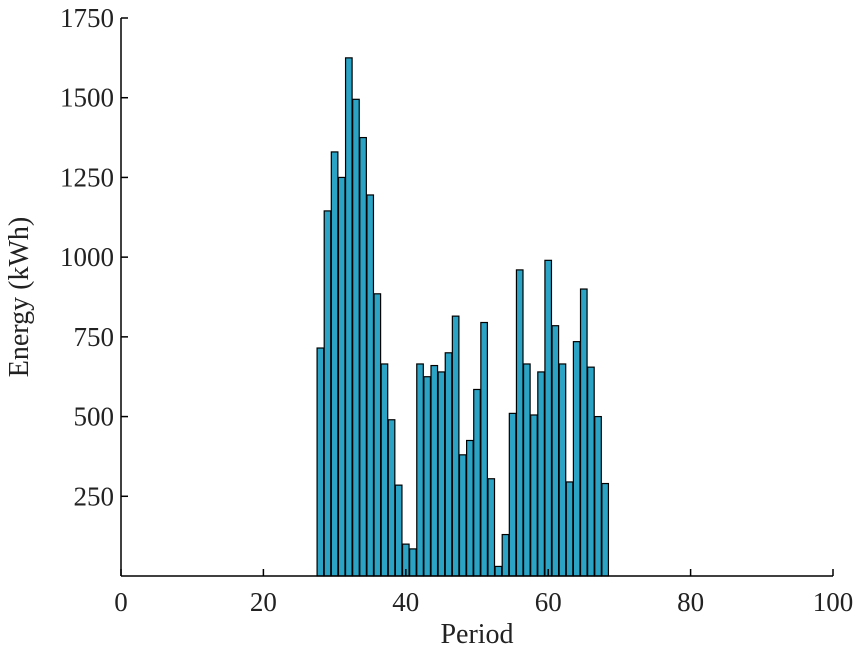 The height and width of the screenshot is (662, 859). What do you see at coordinates (87, 257) in the screenshot?
I see `y-tick-label-1000: 1000` at bounding box center [87, 257].